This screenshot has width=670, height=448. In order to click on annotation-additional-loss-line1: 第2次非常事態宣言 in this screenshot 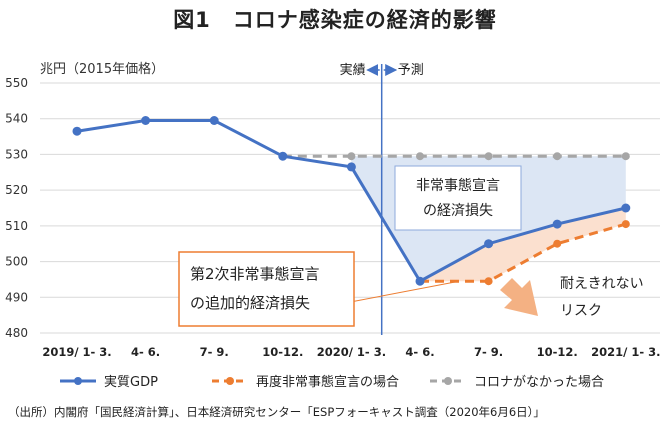, I will do `click(255, 274)`.